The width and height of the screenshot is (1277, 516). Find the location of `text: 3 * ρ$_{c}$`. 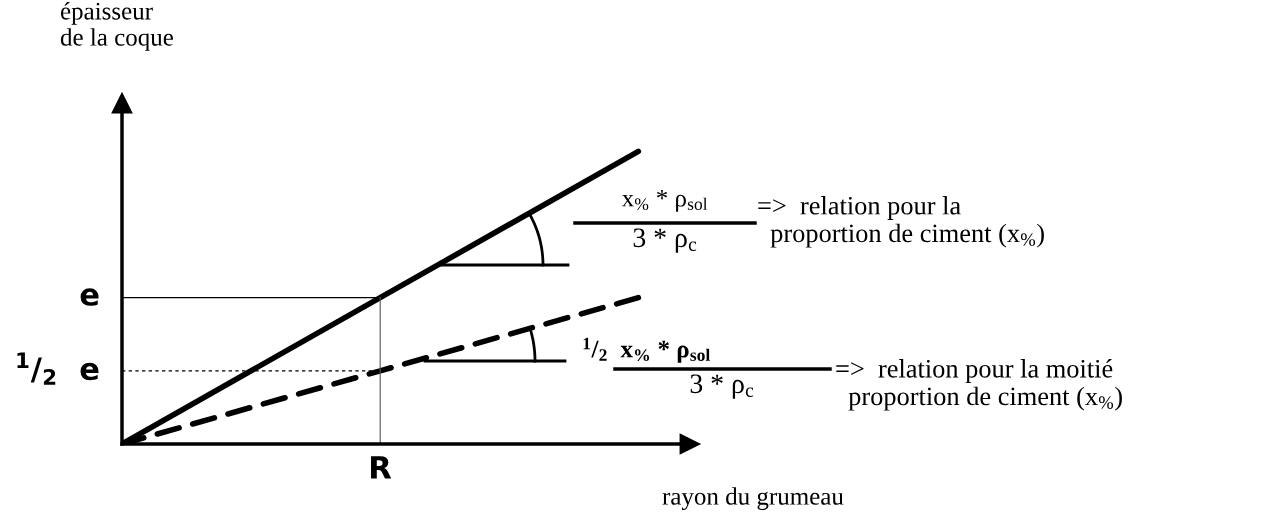

text: 3 * ρ$_{c}$ is located at coordinates (722, 386).